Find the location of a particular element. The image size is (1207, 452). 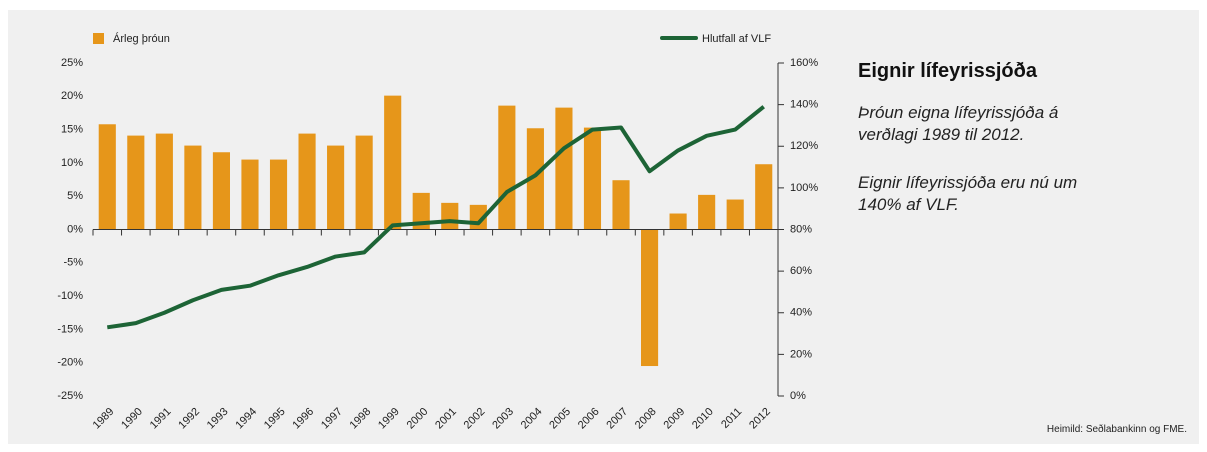

x-tick-label: 1994 is located at coordinates (246, 419).